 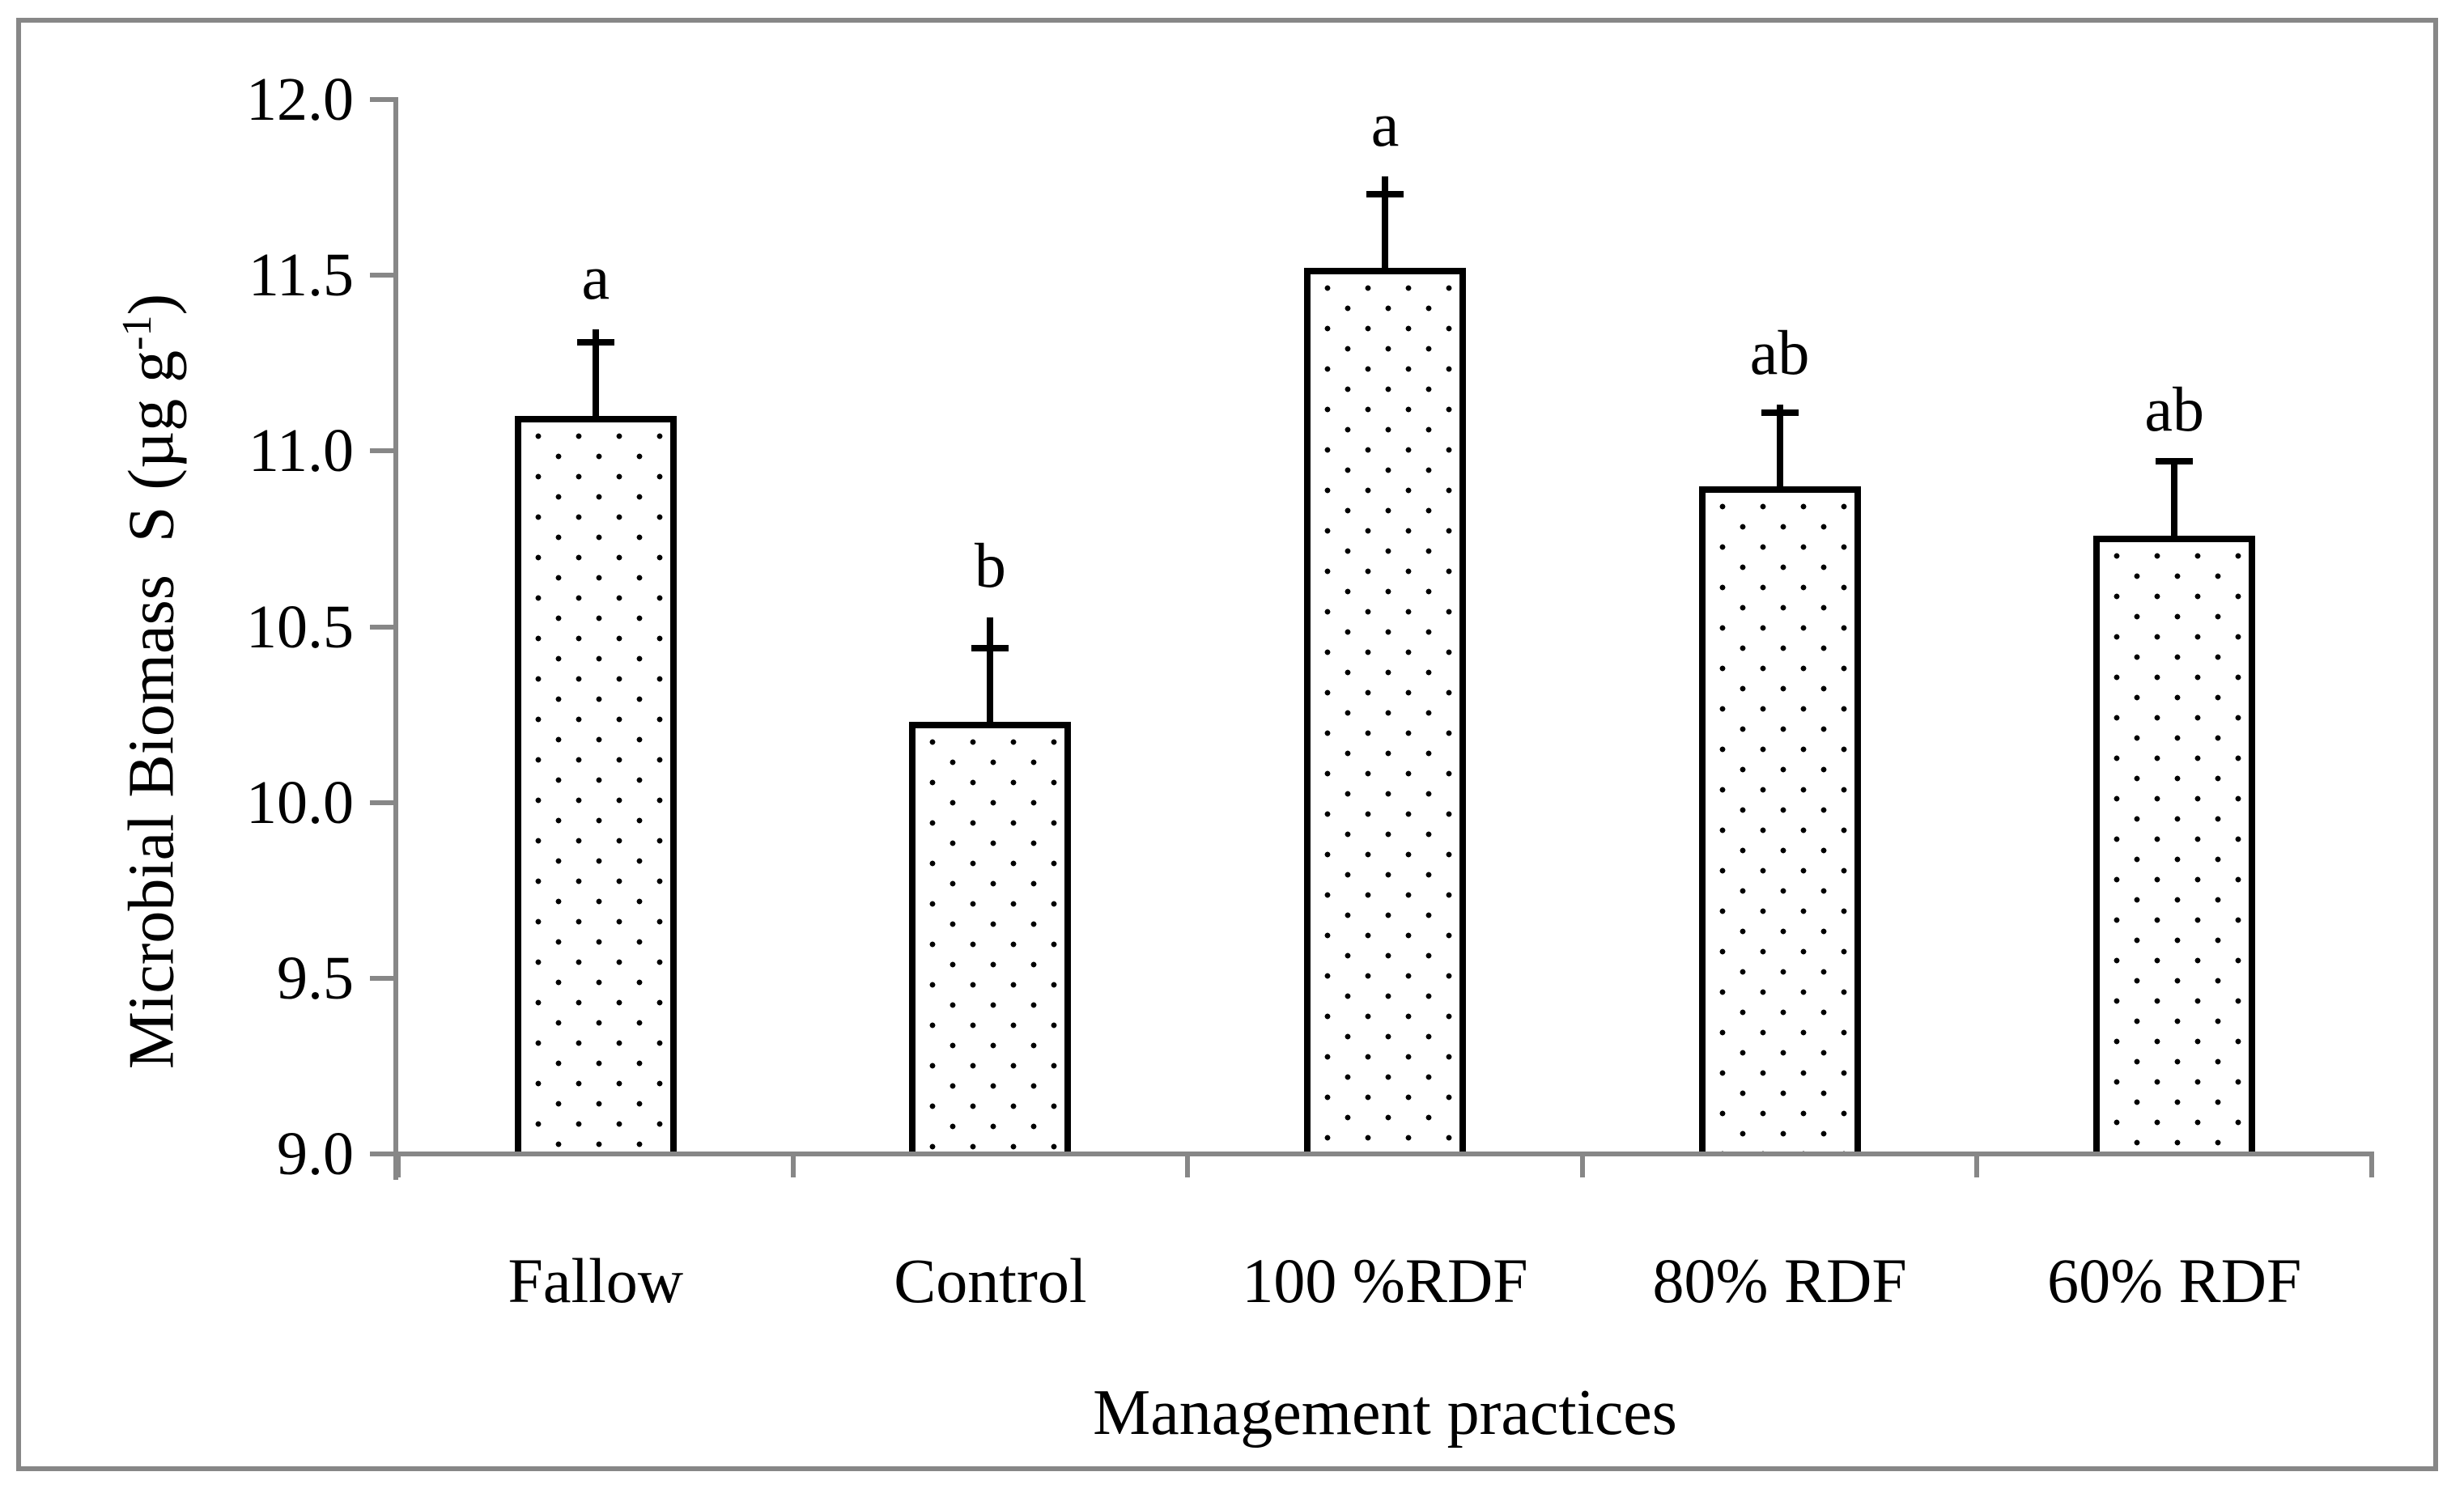 I want to click on bar-100-rdf, so click(x=1385, y=711).